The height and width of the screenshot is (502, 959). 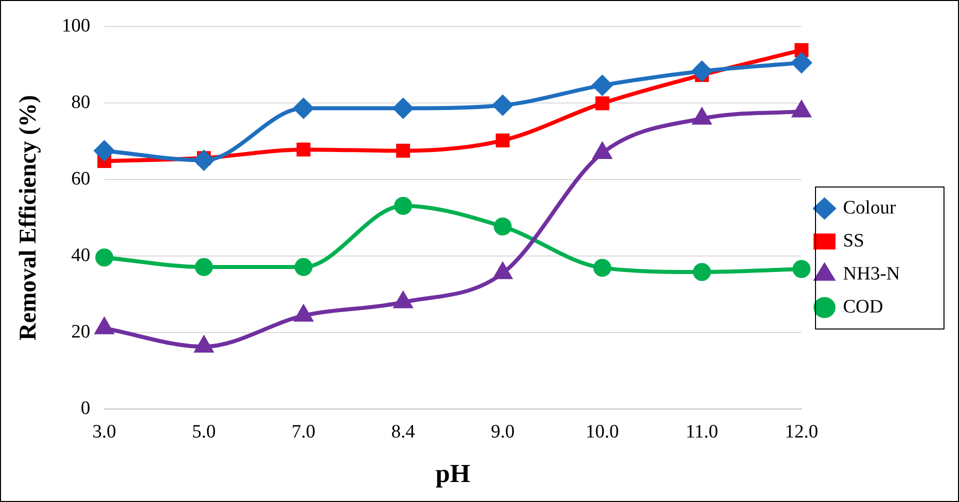 I want to click on legend-label: COD, so click(x=863, y=307).